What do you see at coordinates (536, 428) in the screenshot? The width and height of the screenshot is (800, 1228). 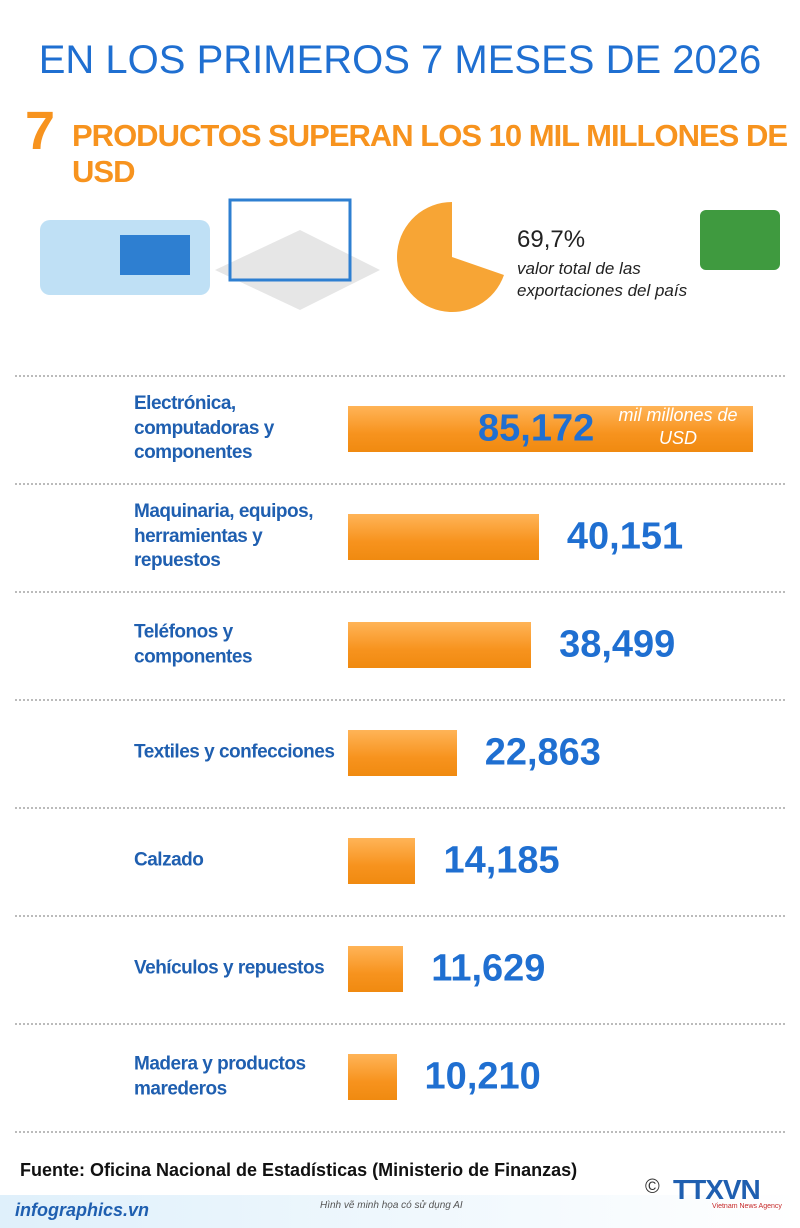 I see `value-label: 85,172` at bounding box center [536, 428].